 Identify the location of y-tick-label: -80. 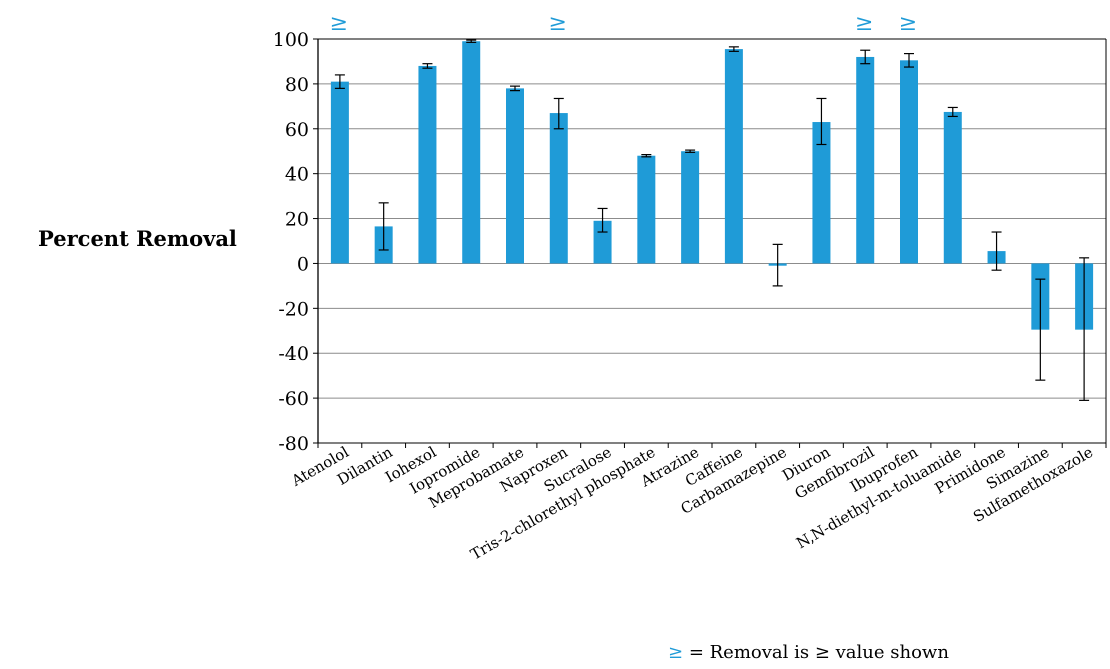
(293, 444).